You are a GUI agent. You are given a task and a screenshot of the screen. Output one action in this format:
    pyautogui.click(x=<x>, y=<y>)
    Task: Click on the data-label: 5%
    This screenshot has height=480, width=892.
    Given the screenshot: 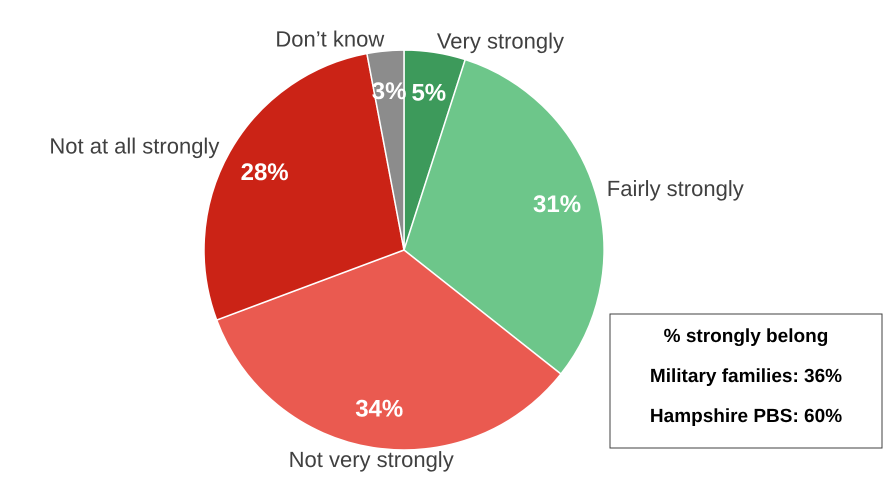 What is the action you would take?
    pyautogui.click(x=428, y=92)
    